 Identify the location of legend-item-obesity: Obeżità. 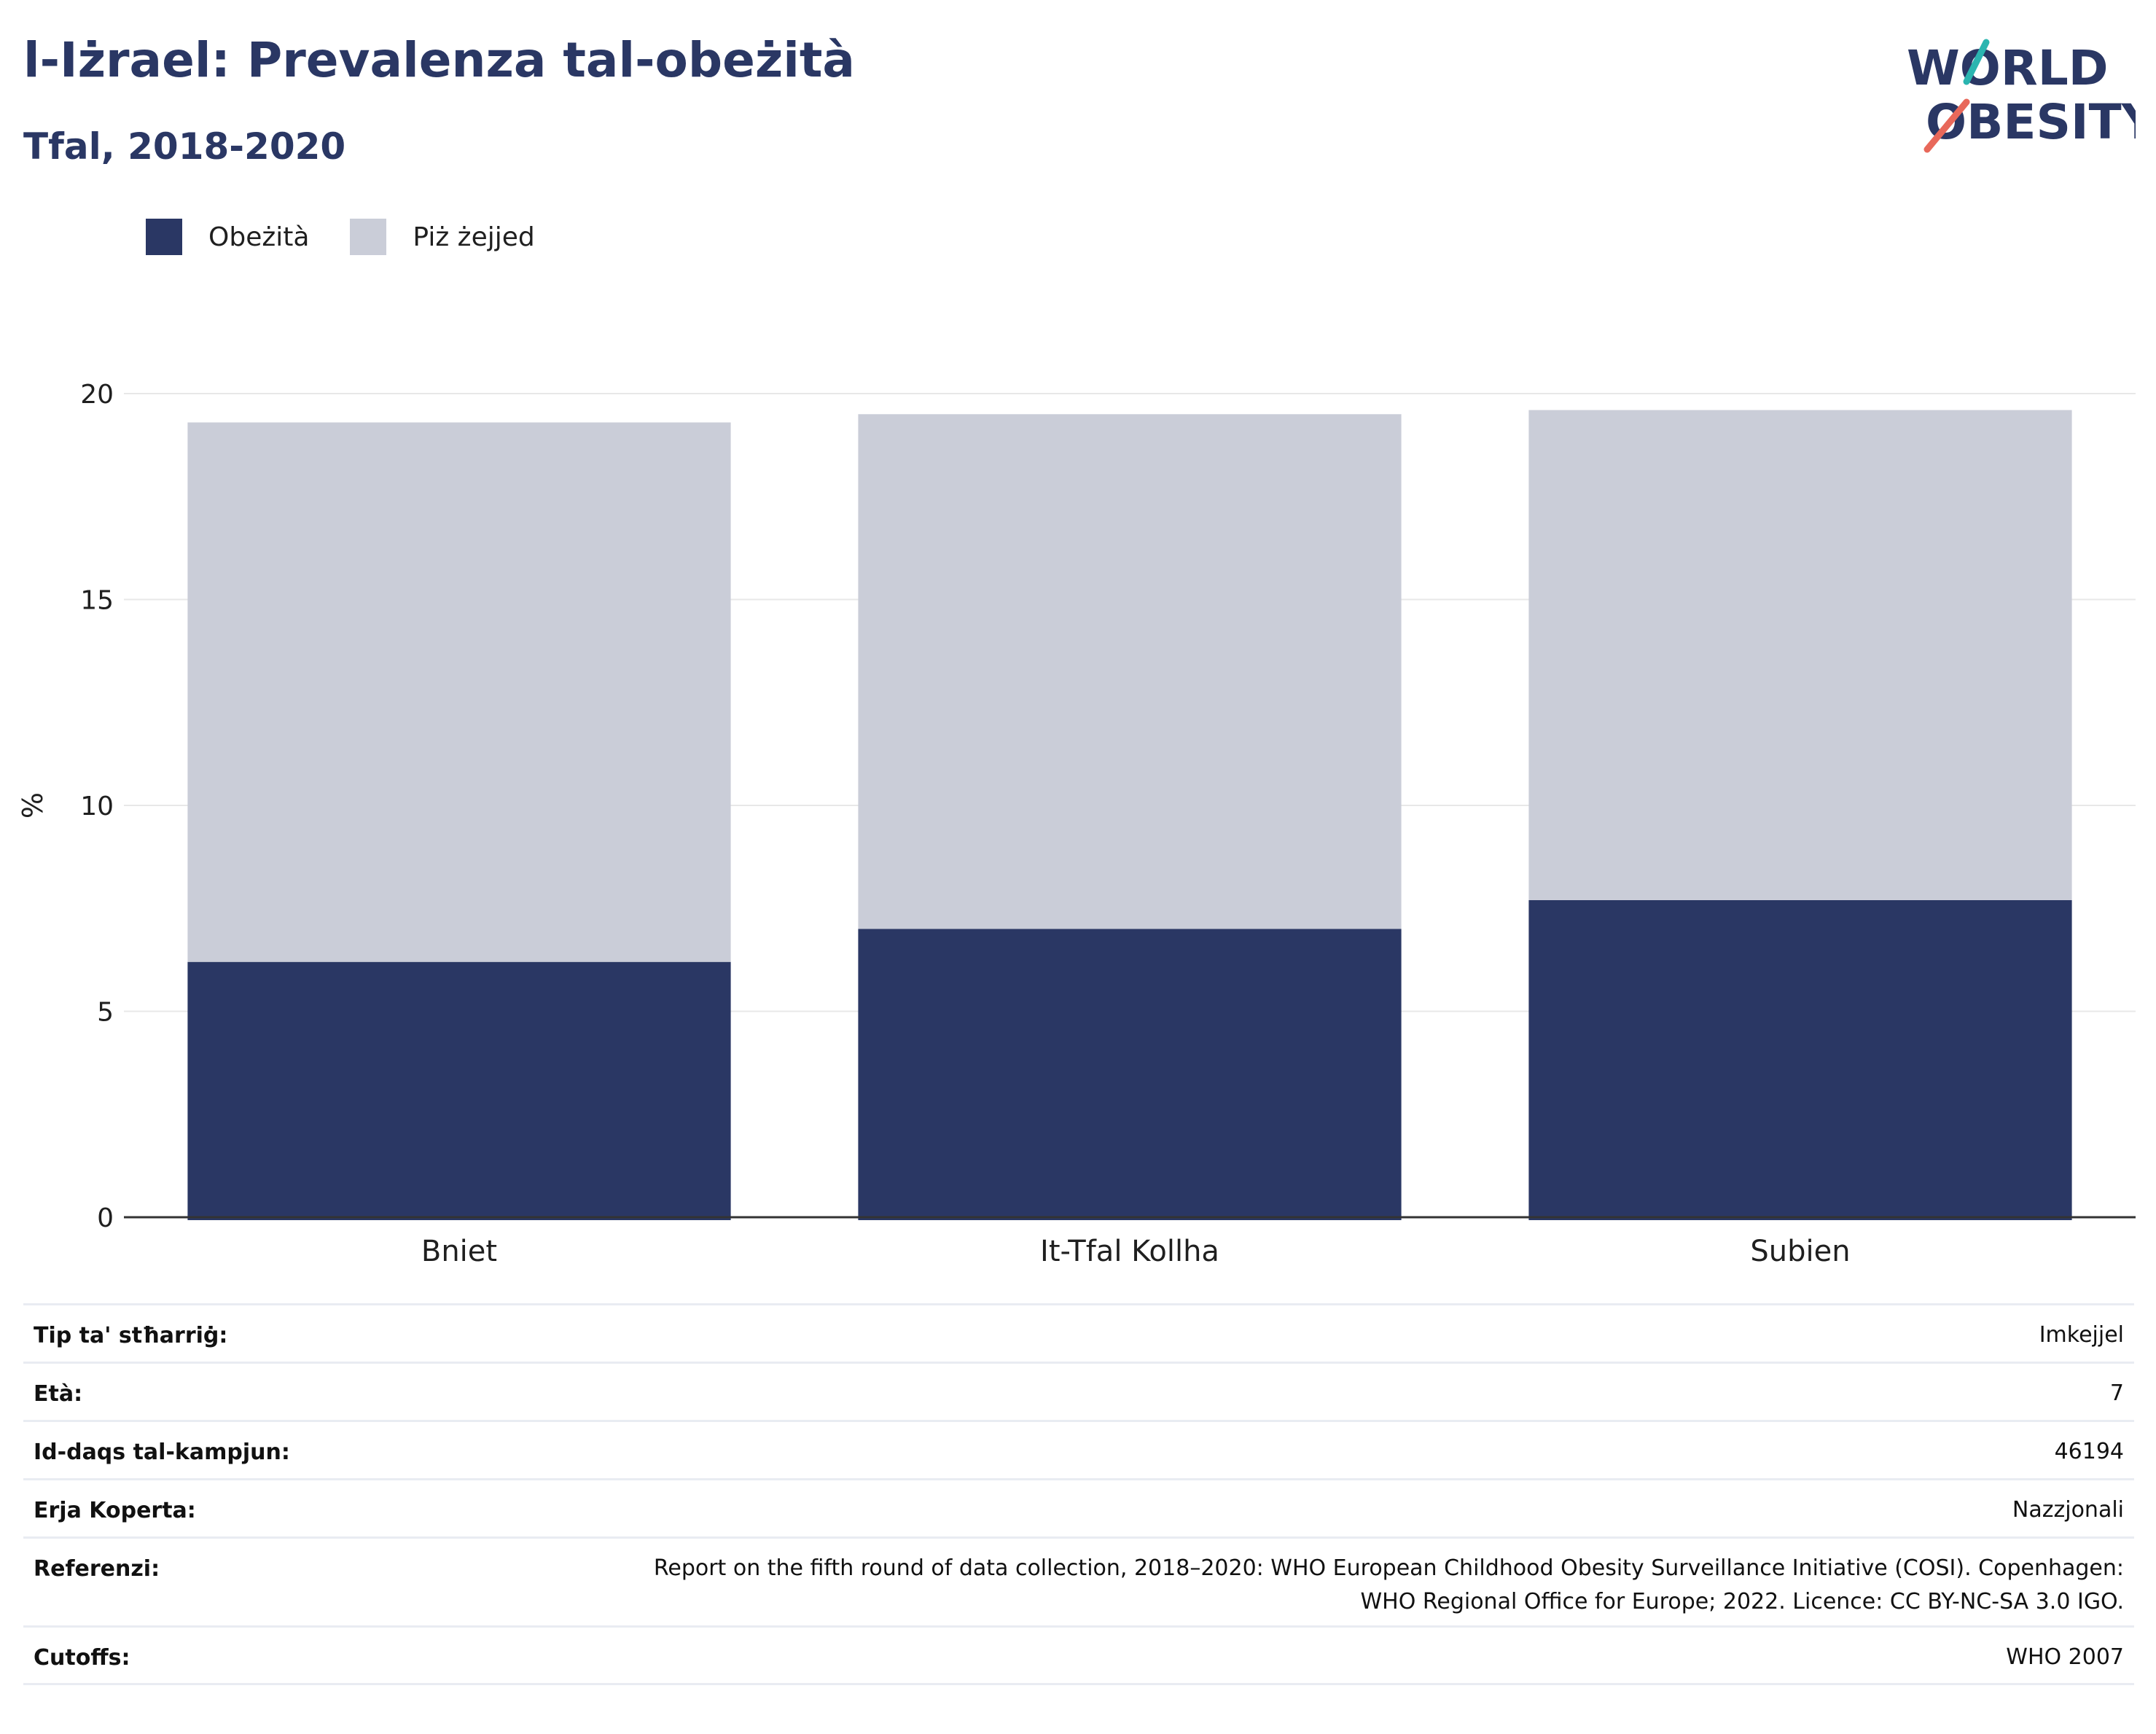
(228, 237).